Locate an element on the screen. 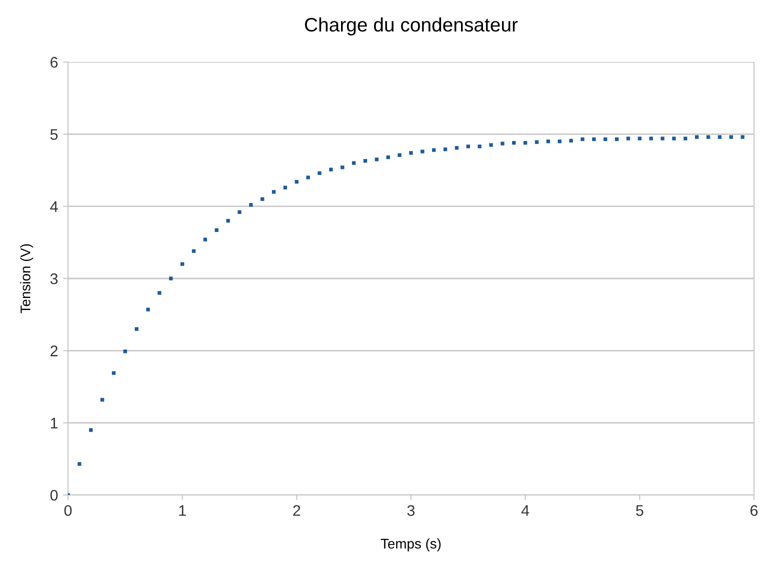 This screenshot has height=563, width=766. x-tick-label: 5 is located at coordinates (640, 510).